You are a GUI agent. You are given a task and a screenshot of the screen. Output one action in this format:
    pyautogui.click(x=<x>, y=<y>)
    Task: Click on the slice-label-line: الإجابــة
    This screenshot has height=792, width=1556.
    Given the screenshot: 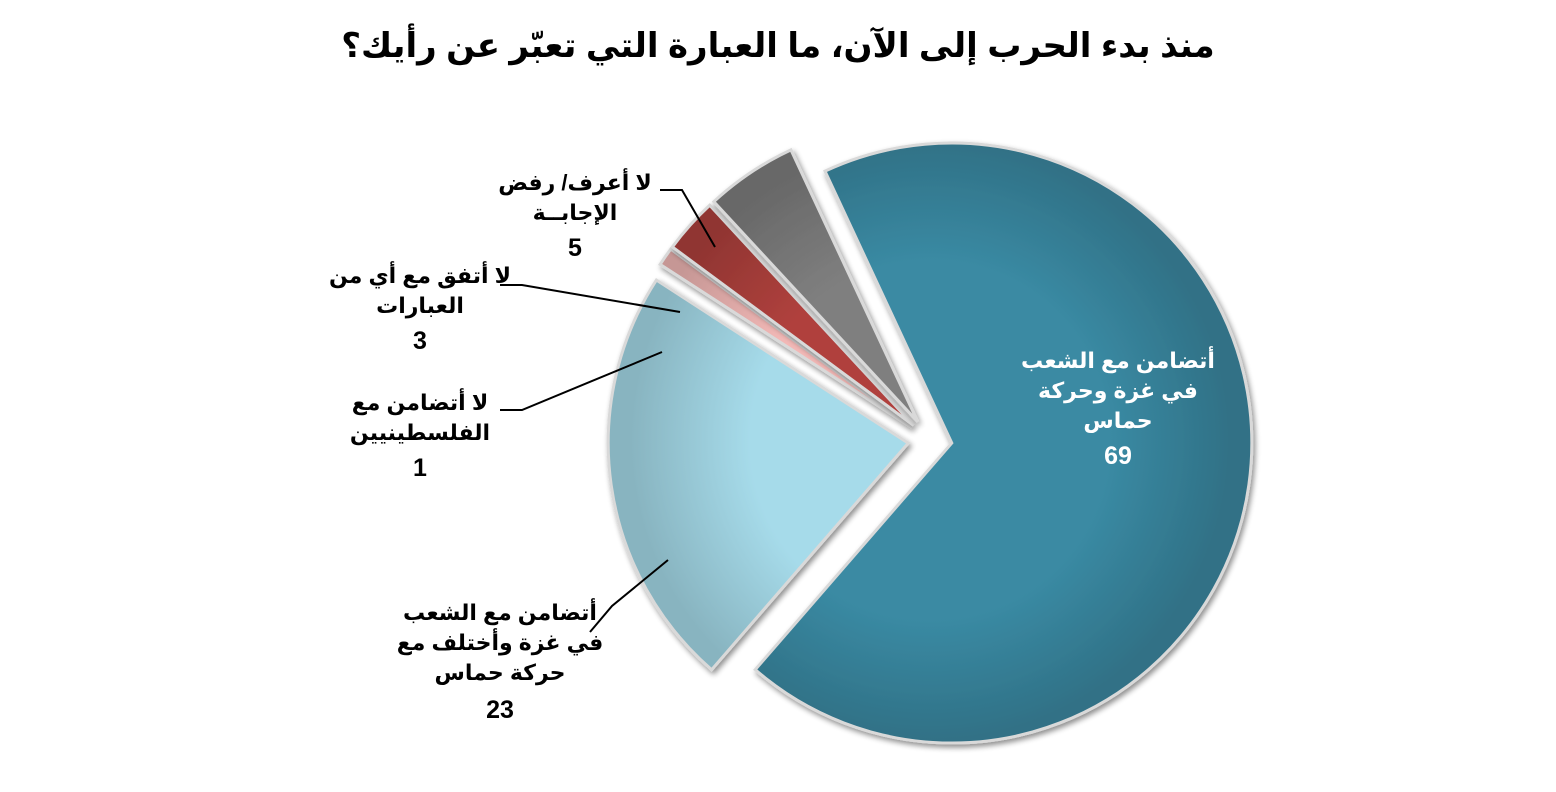 What is the action you would take?
    pyautogui.click(x=575, y=212)
    